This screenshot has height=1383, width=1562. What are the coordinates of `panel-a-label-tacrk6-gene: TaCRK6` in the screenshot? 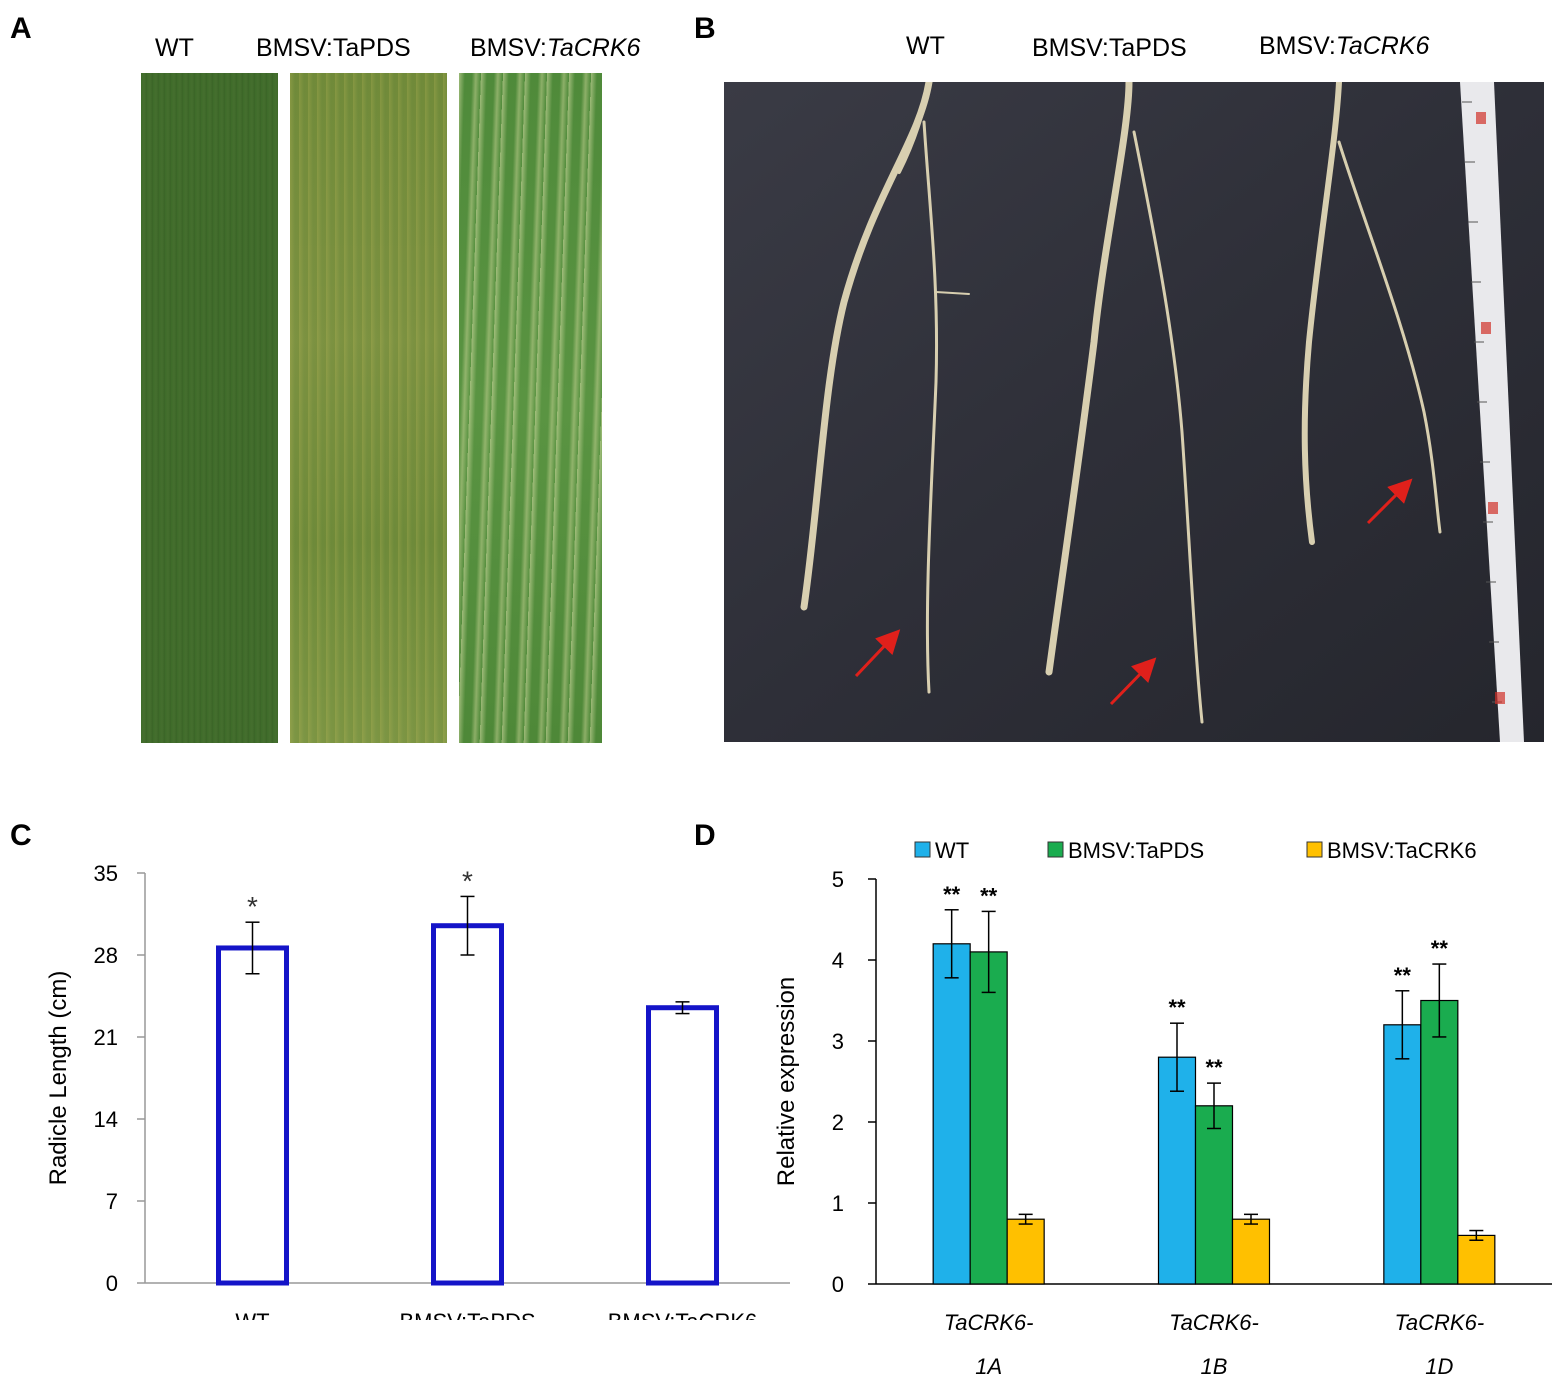 It's located at (593, 48).